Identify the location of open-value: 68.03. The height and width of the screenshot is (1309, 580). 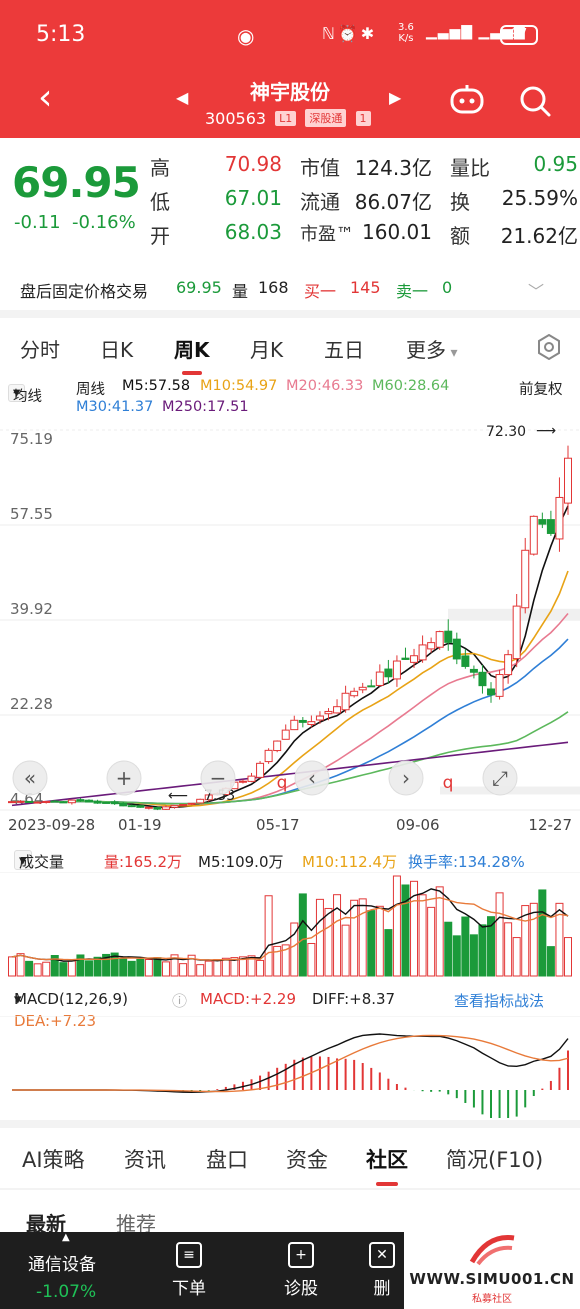
(253, 232).